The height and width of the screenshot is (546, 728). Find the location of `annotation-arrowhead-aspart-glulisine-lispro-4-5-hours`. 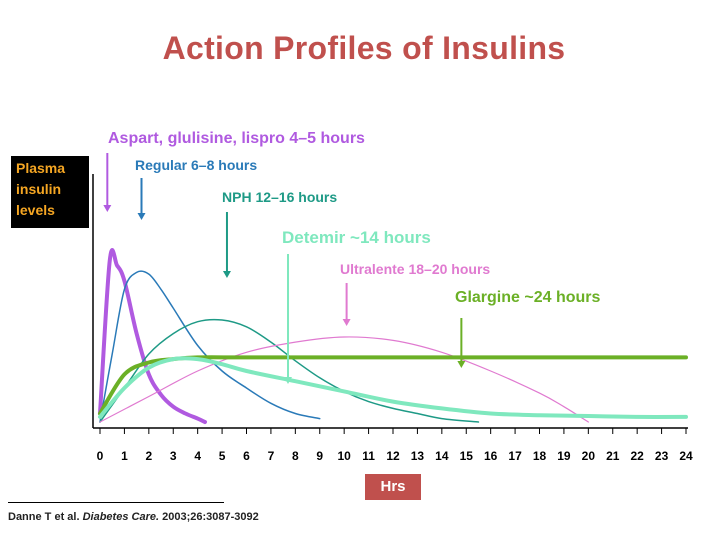

annotation-arrowhead-aspart-glulisine-lispro-4-5-hours is located at coordinates (107, 208).